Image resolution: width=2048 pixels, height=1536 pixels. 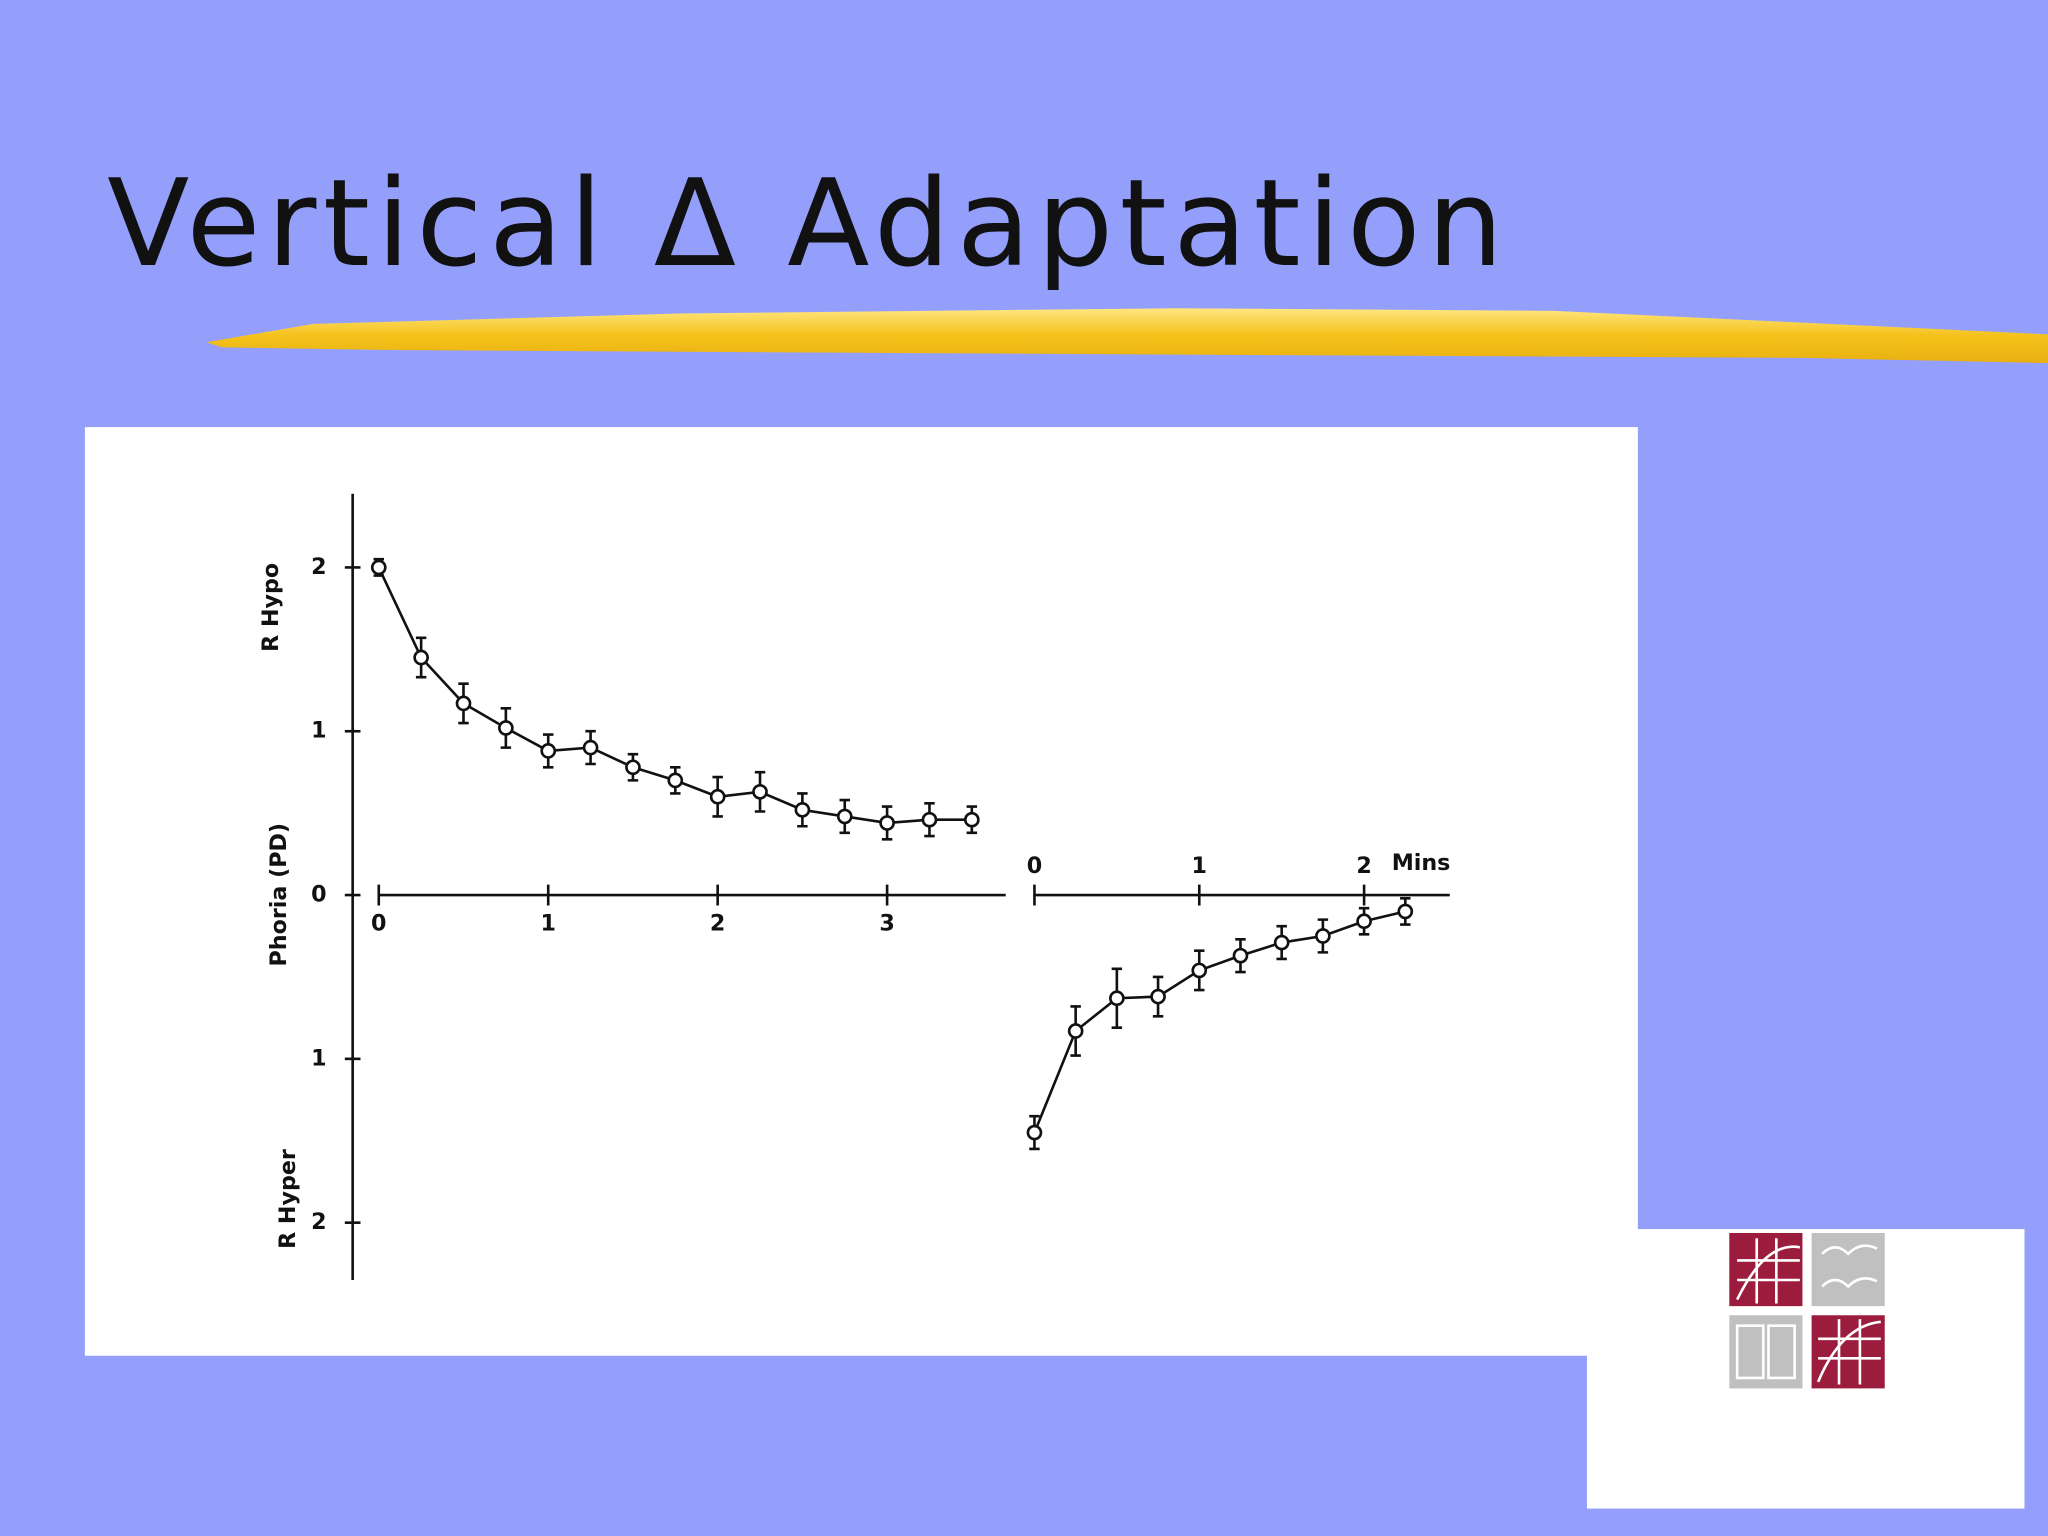 I want to click on logo-background, so click(x=1805, y=1369).